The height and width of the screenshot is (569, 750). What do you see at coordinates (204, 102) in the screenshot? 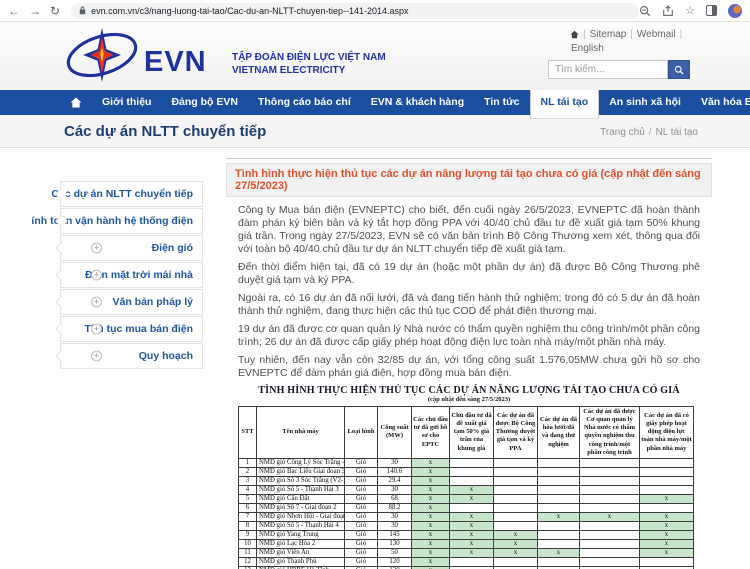
I see `nav-item-1: Đảng bộ EVN` at bounding box center [204, 102].